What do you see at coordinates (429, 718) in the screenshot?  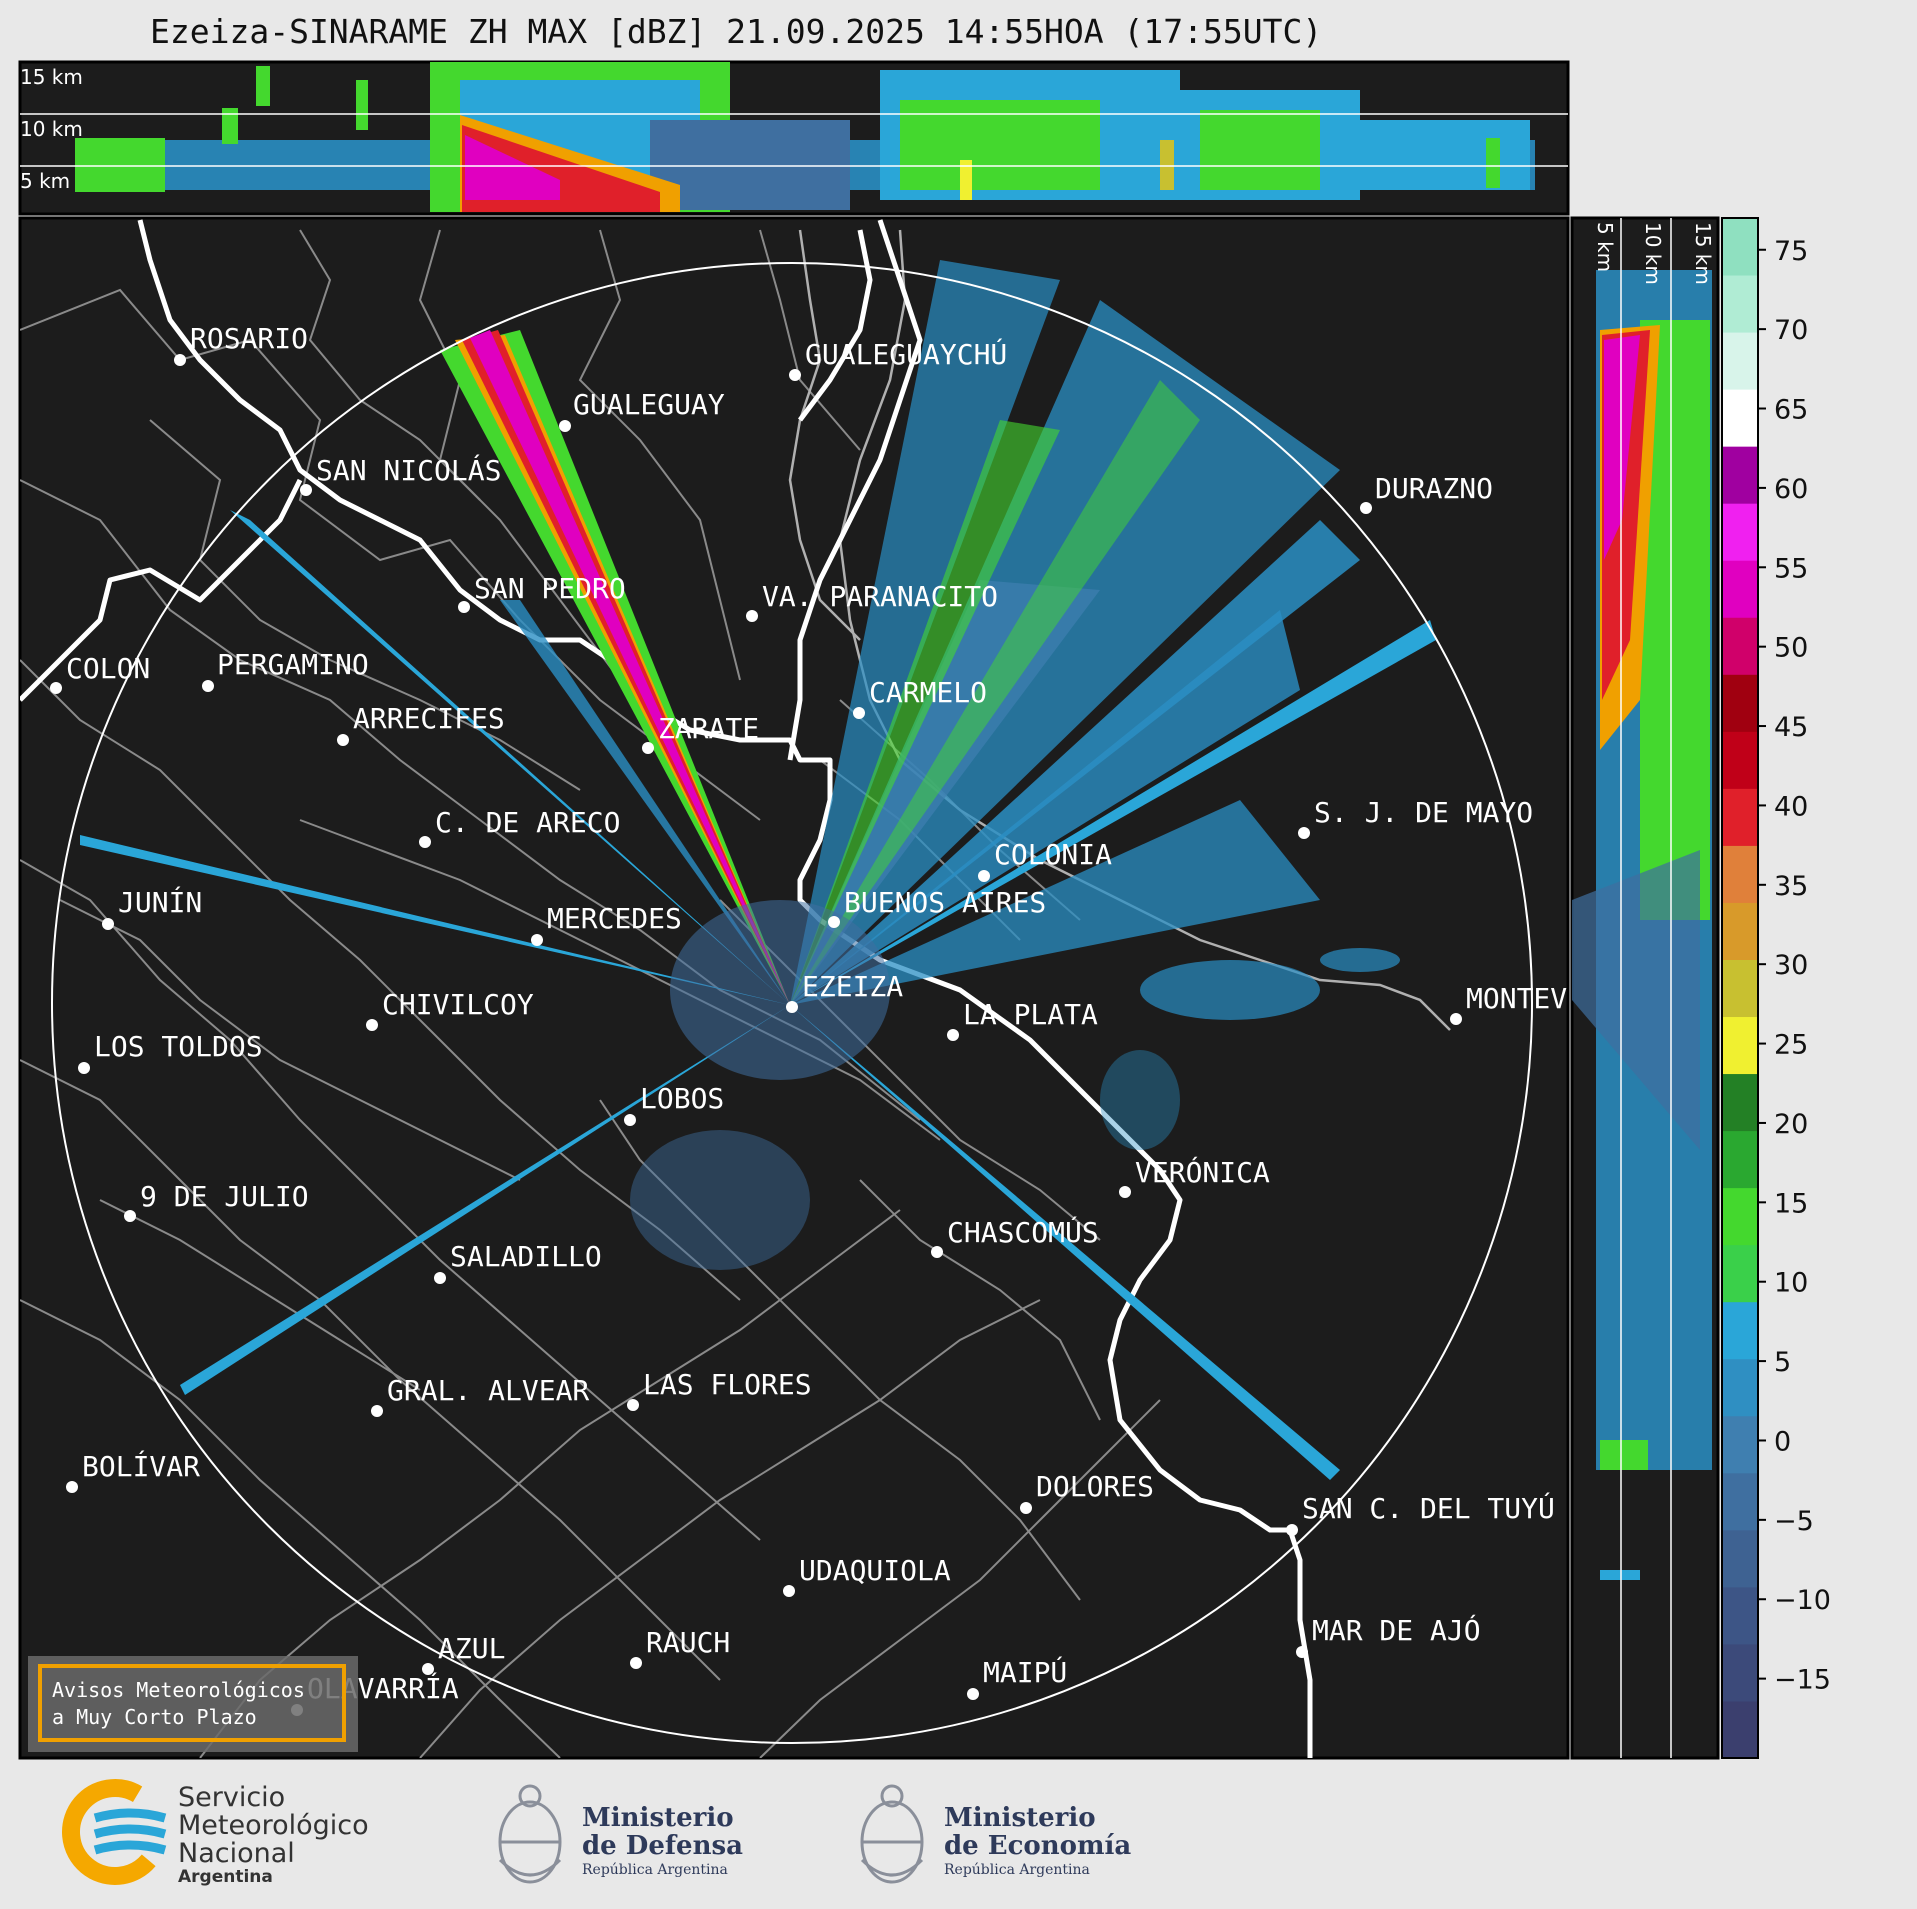 I see `city-label-arrecifes: ARRECIFES` at bounding box center [429, 718].